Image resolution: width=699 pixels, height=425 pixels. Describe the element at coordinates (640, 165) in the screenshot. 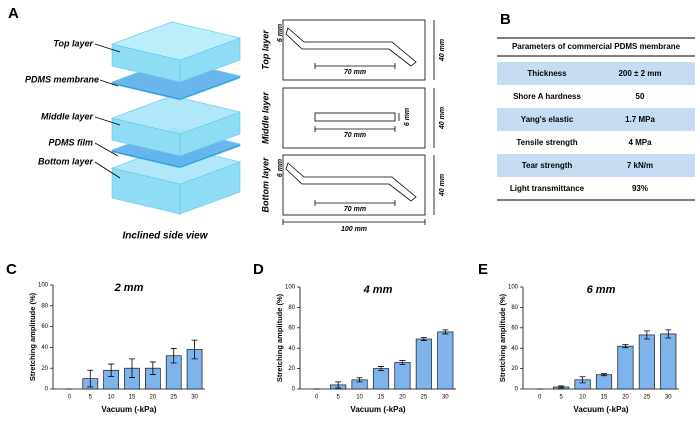

I see `table-cell: 7 kN/m` at that location.